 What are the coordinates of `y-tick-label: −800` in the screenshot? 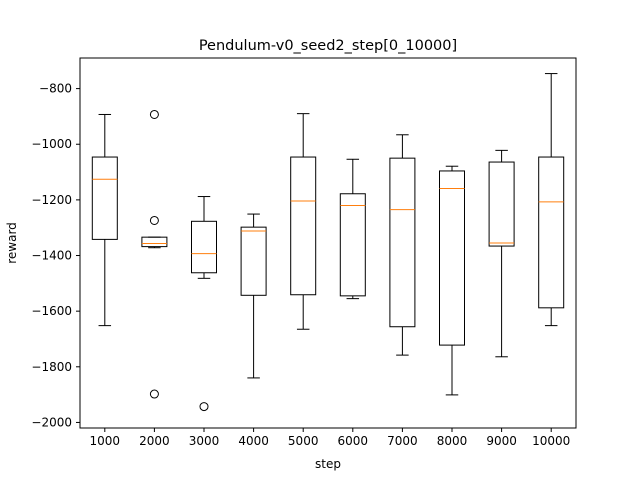 It's located at (55, 89).